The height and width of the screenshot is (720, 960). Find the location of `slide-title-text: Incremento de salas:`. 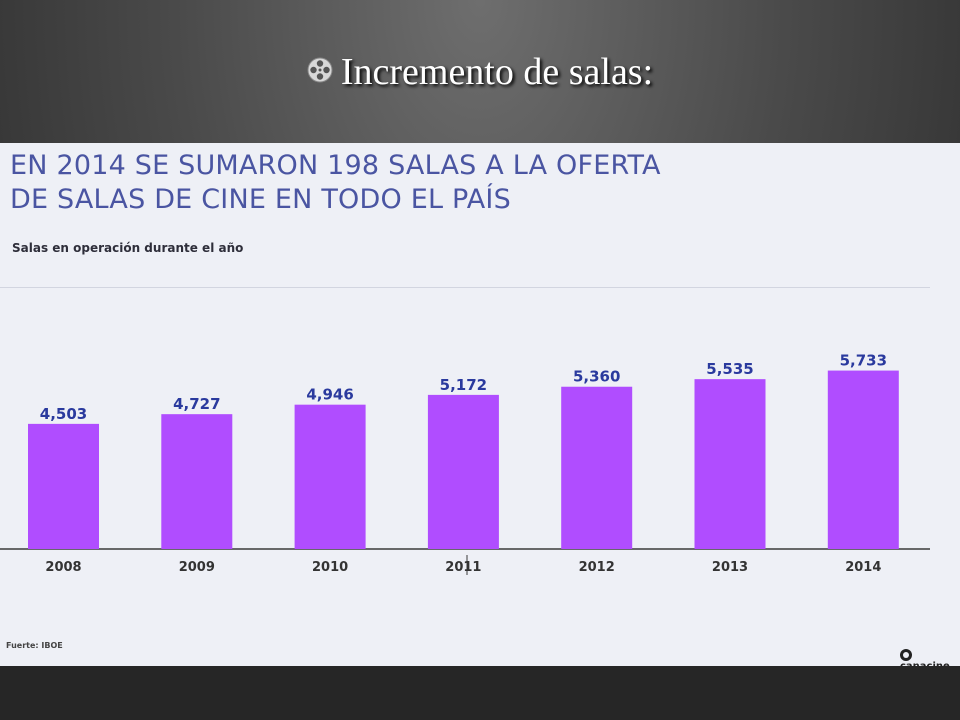

slide-title-text: Incremento de salas: is located at coordinates (497, 72).